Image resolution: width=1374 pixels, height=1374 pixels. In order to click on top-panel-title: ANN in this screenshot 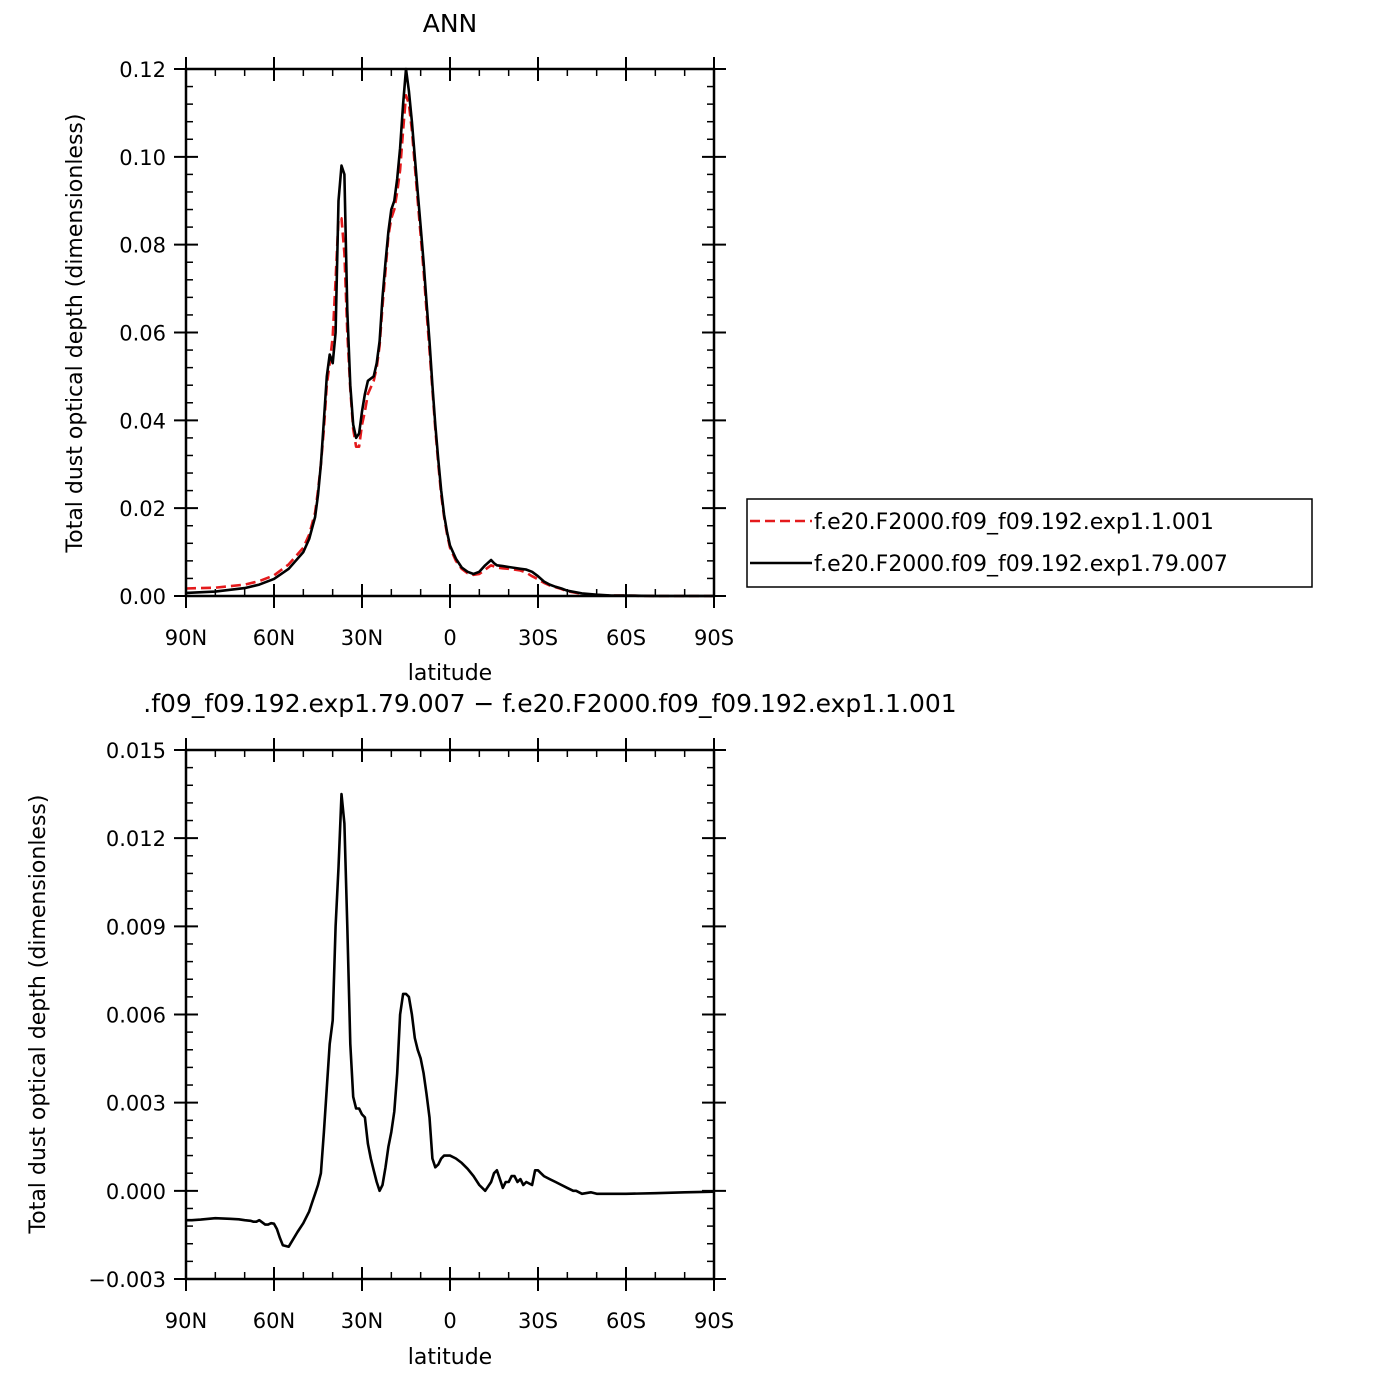, I will do `click(450, 23)`.